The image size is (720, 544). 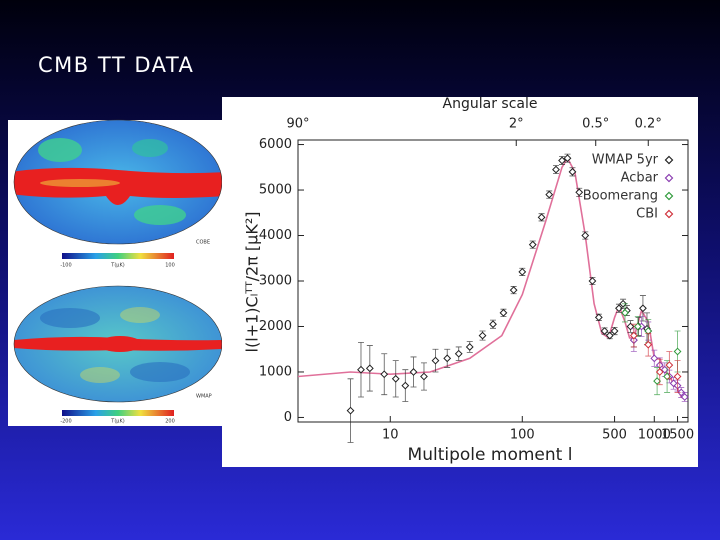 What do you see at coordinates (170, 266) in the screenshot?
I see `colorbar-max: 100` at bounding box center [170, 266].